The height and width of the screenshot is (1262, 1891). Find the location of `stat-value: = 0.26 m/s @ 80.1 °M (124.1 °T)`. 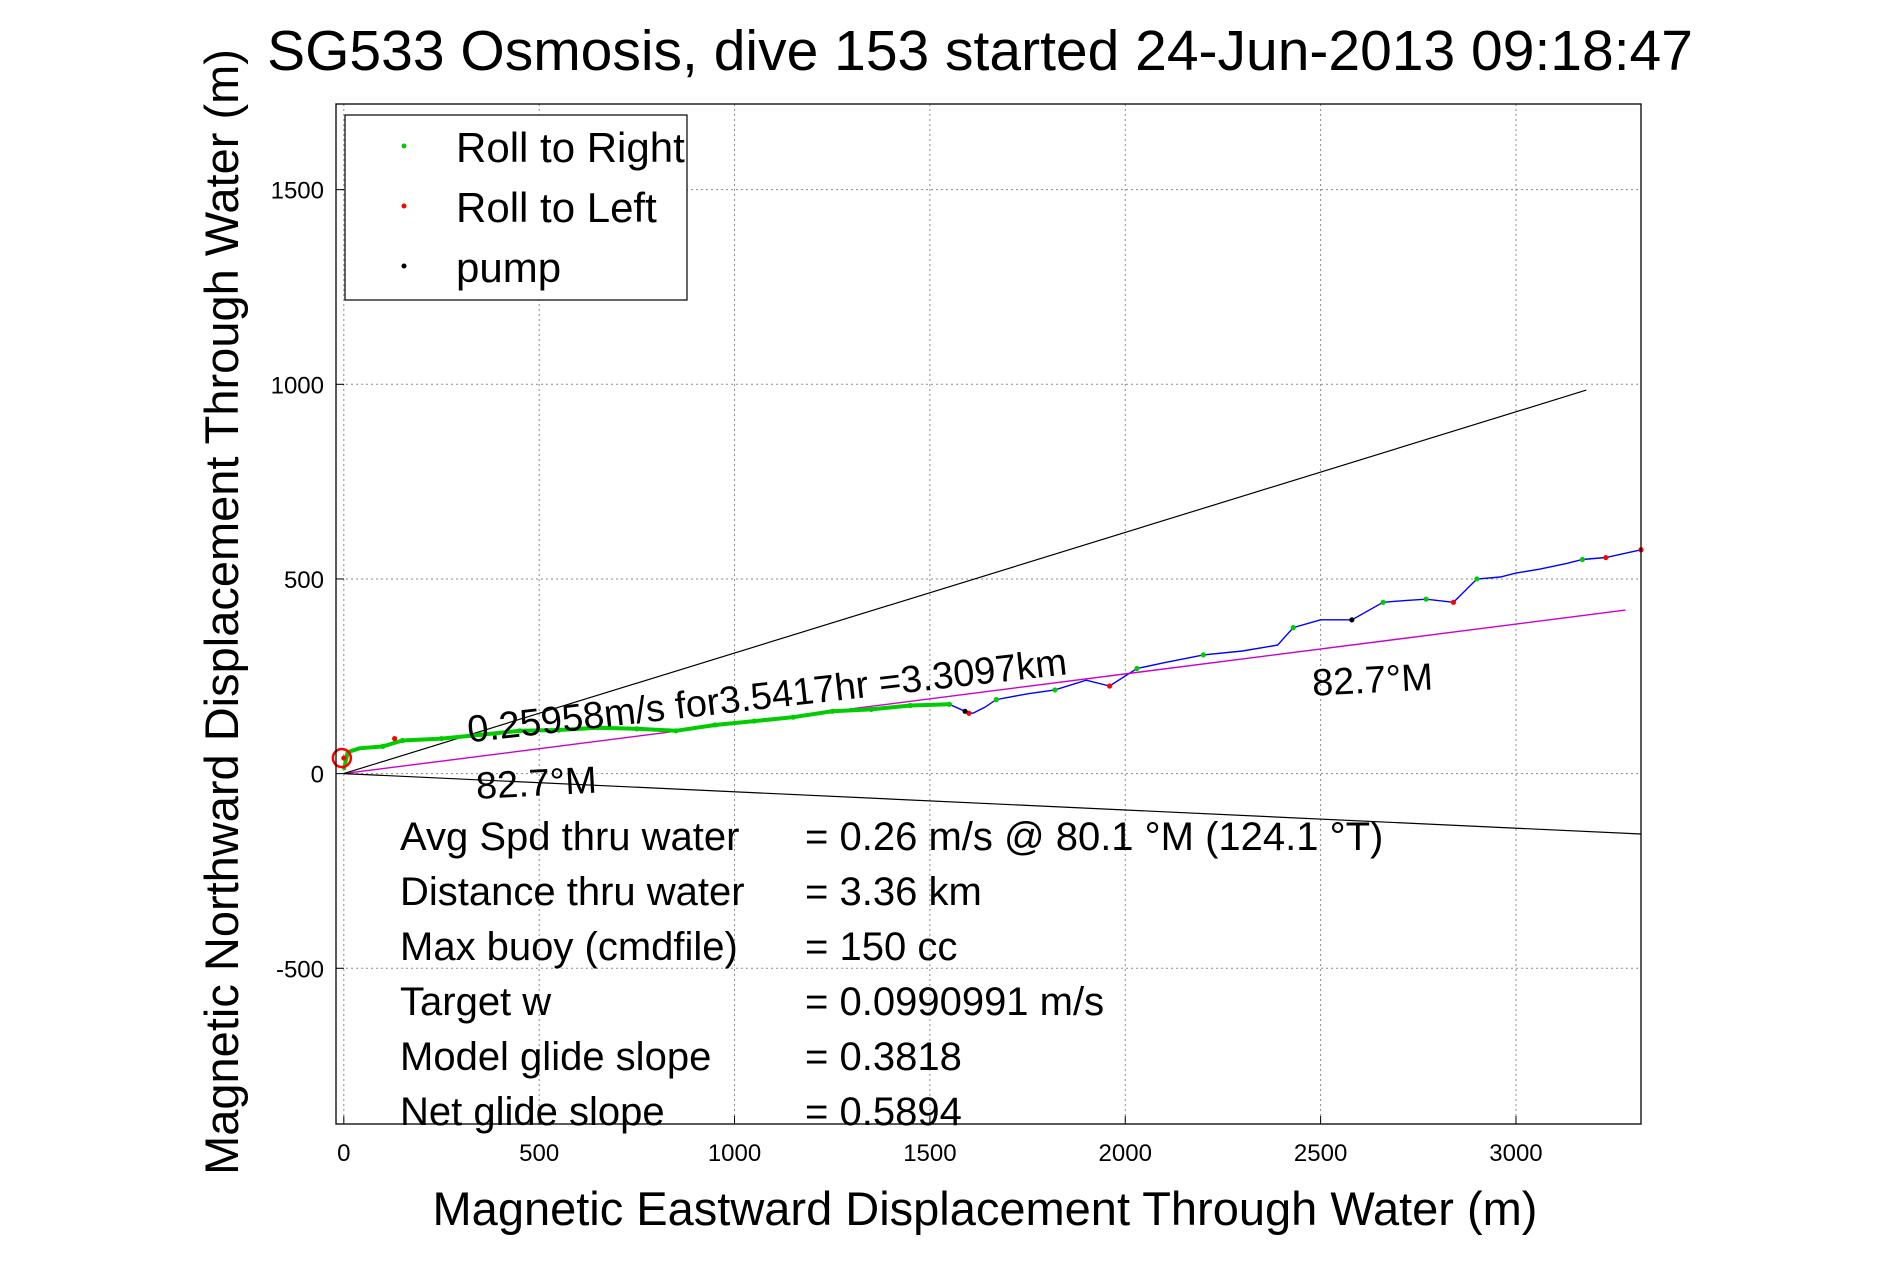

stat-value: = 0.26 m/s @ 80.1 °M (124.1 °T) is located at coordinates (1094, 837).